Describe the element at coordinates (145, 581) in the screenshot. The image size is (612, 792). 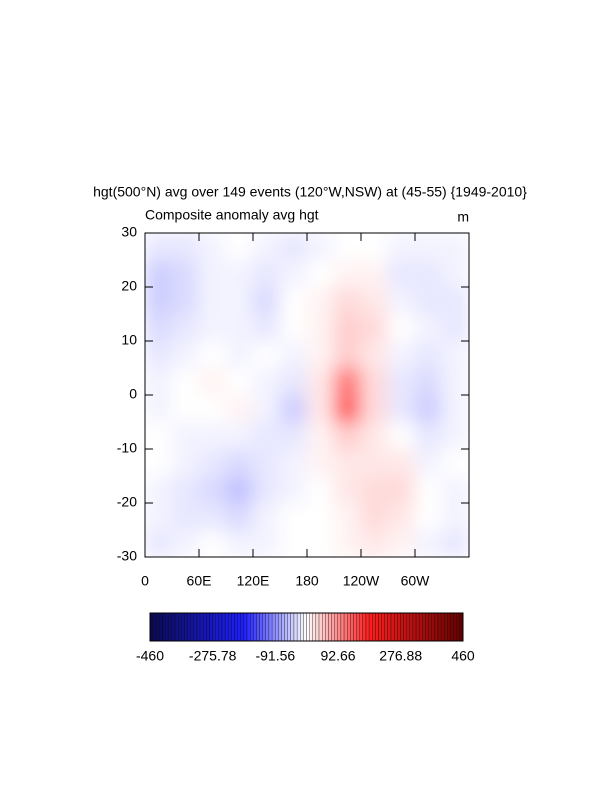
I see `x-tick-label: 0` at that location.